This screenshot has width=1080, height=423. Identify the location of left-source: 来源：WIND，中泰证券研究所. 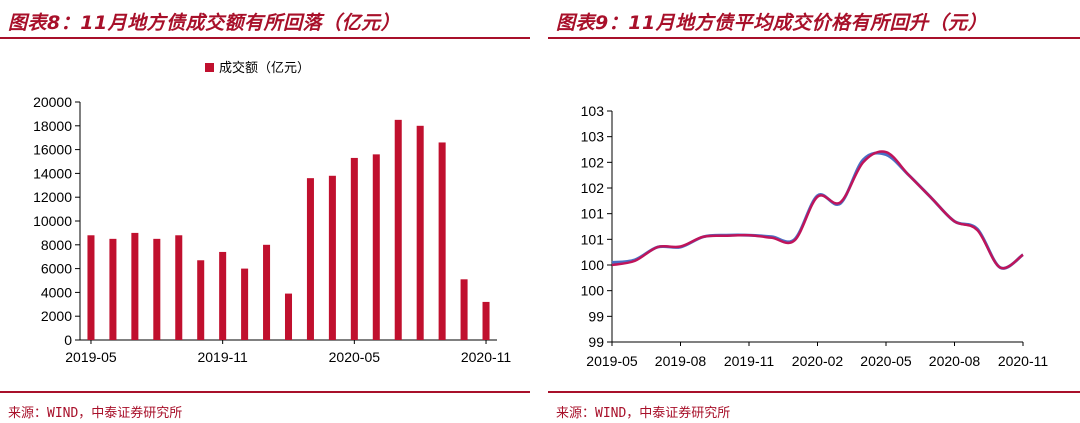
(95, 413).